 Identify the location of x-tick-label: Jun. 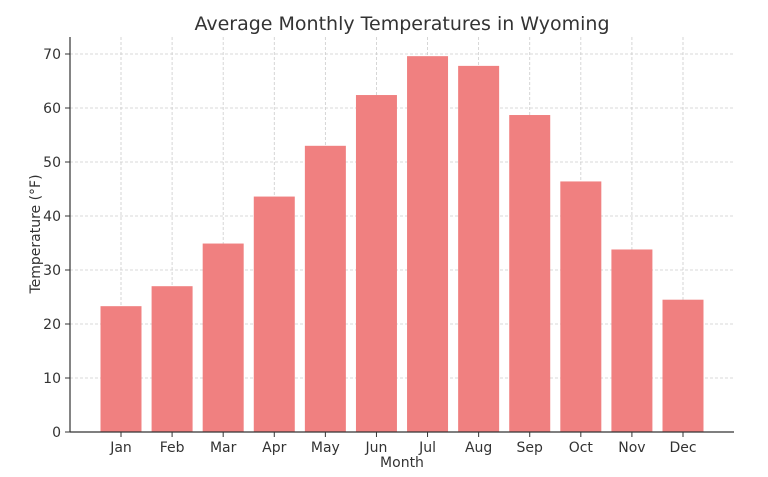
(376, 448).